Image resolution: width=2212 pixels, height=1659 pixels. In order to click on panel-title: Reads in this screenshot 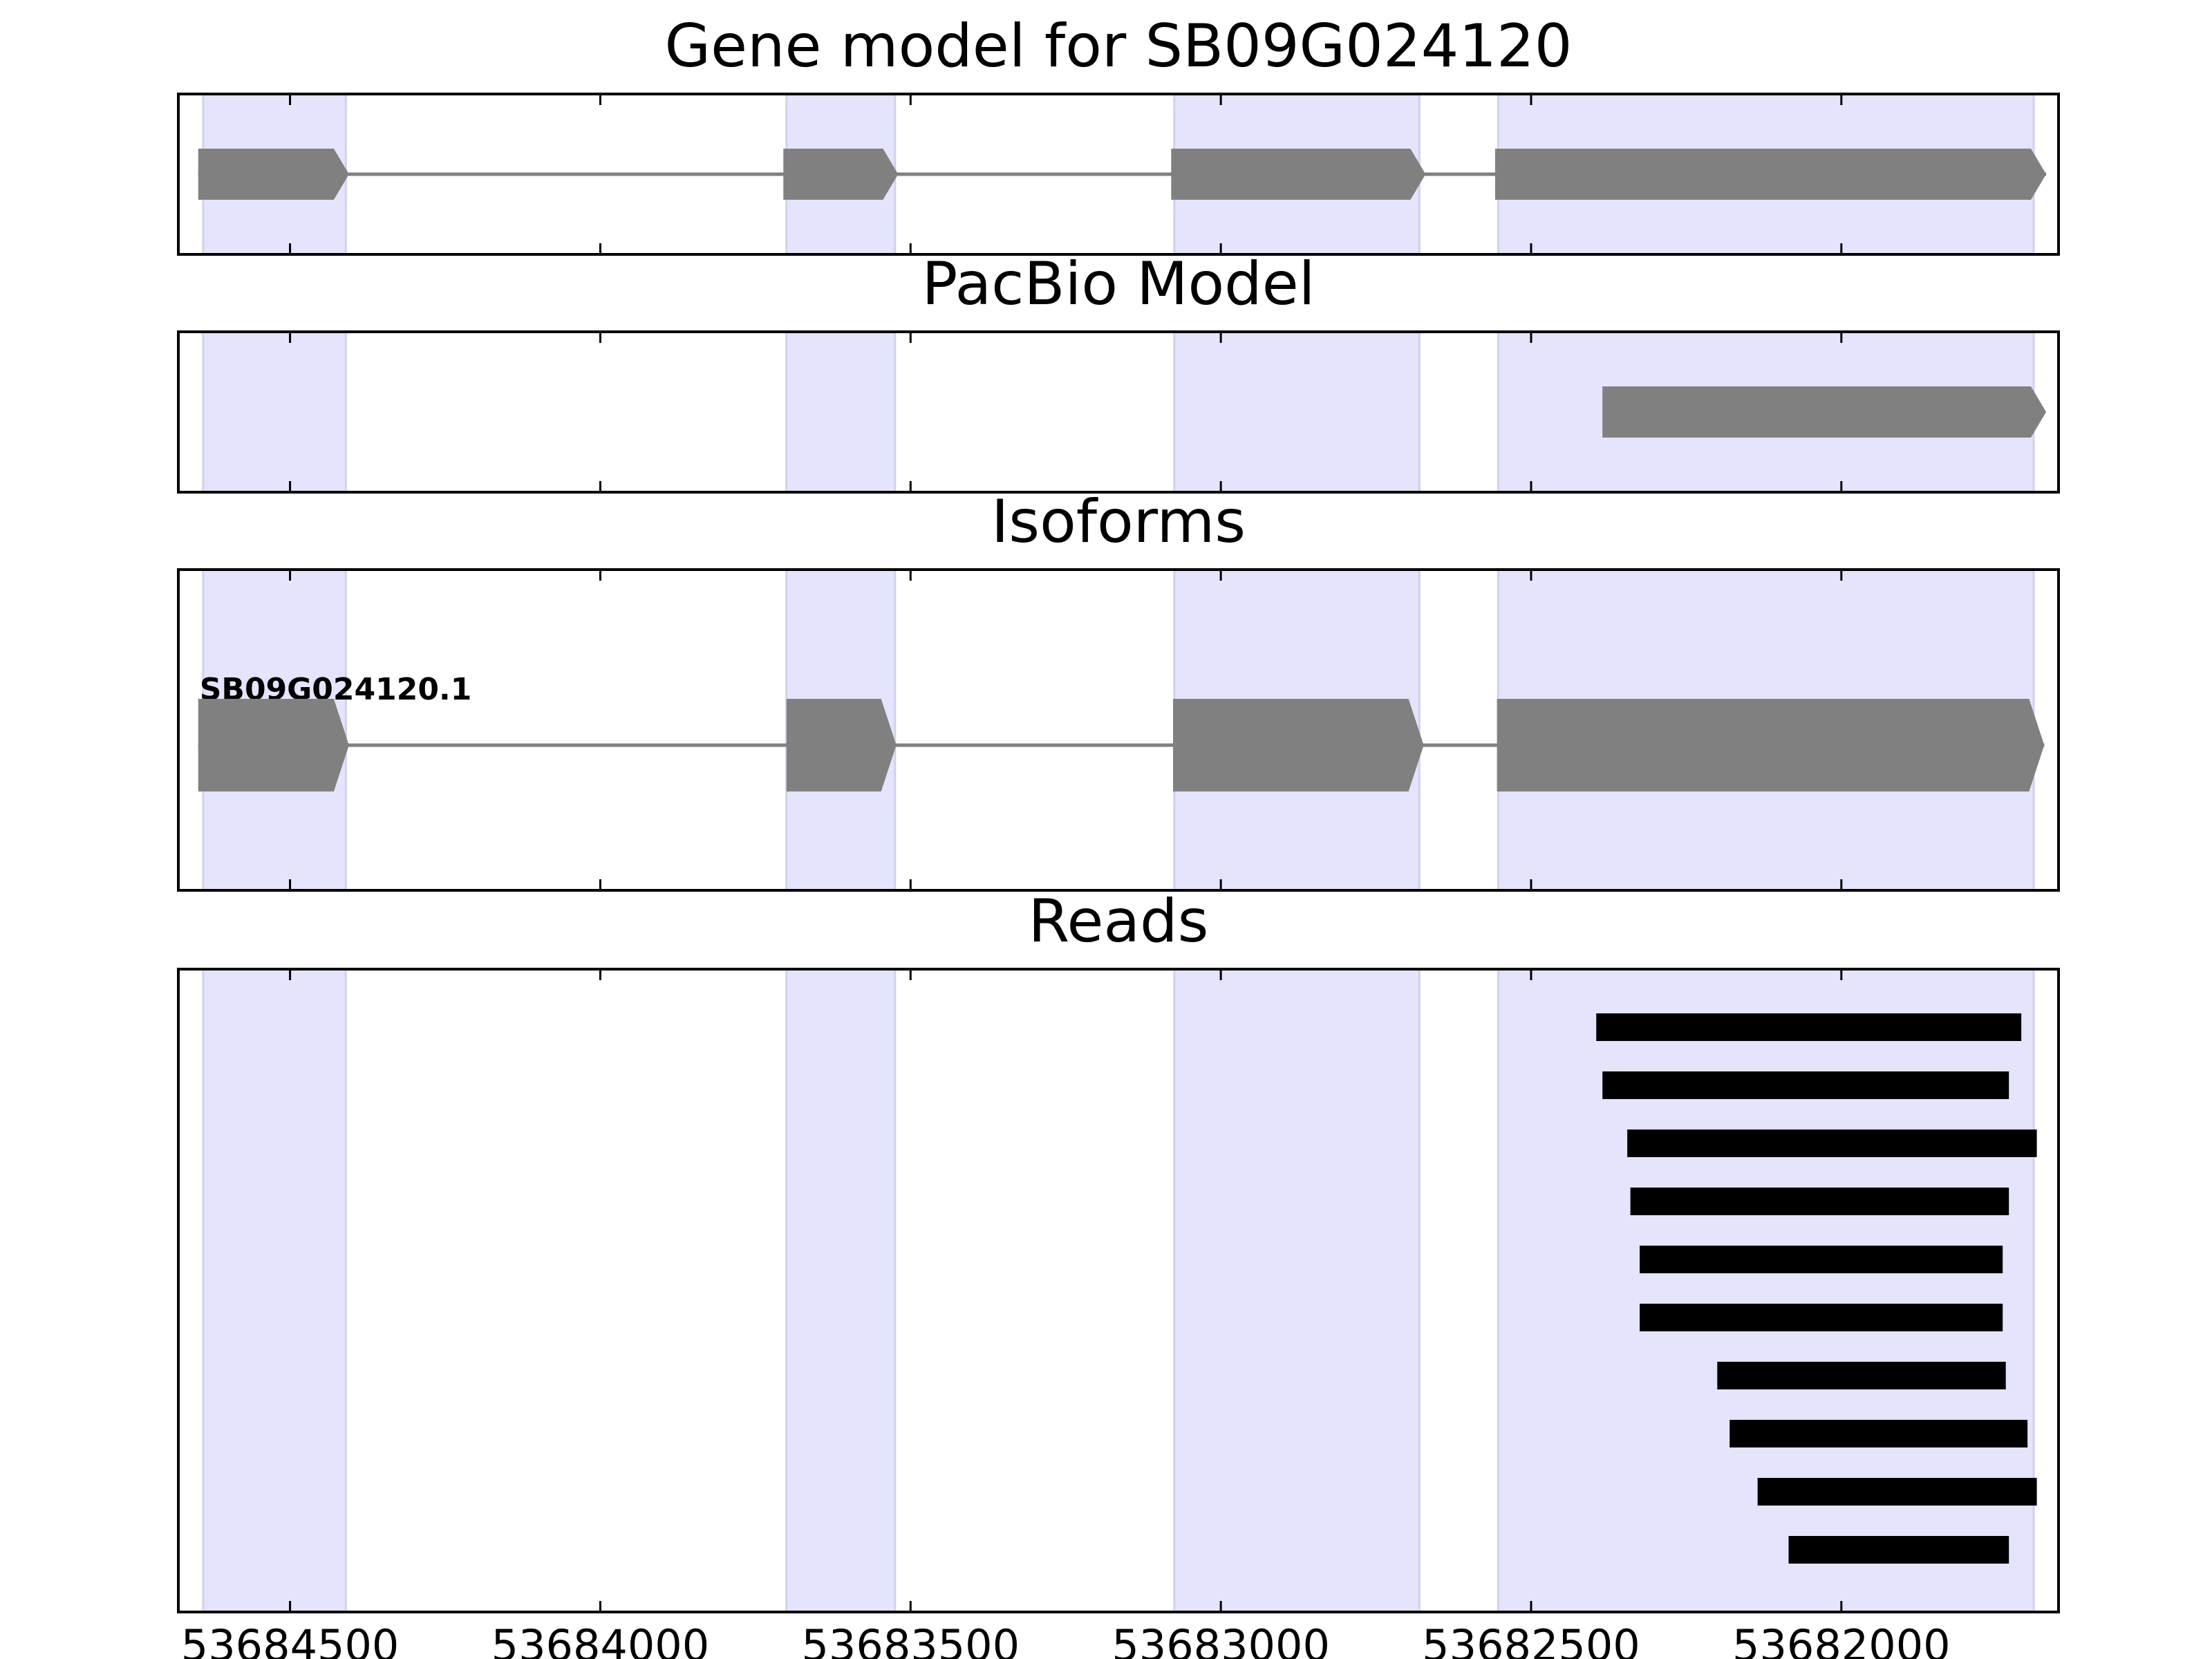, I will do `click(1119, 922)`.